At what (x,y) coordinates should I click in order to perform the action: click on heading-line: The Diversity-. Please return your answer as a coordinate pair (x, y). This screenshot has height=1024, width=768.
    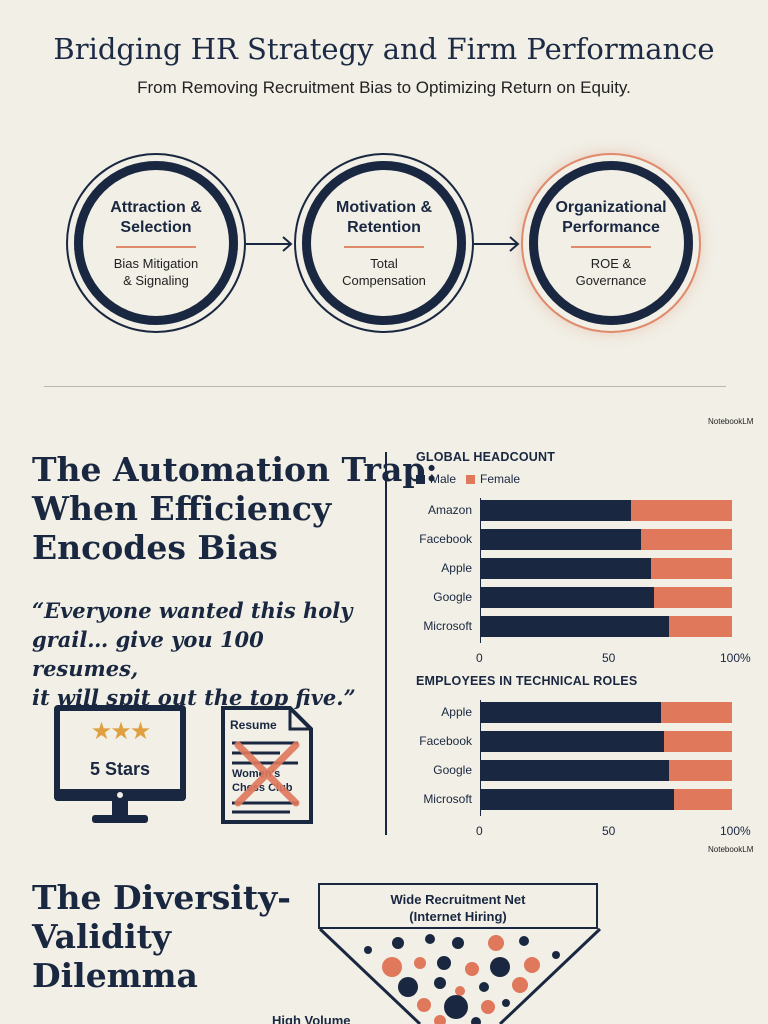
    Looking at the image, I should click on (161, 897).